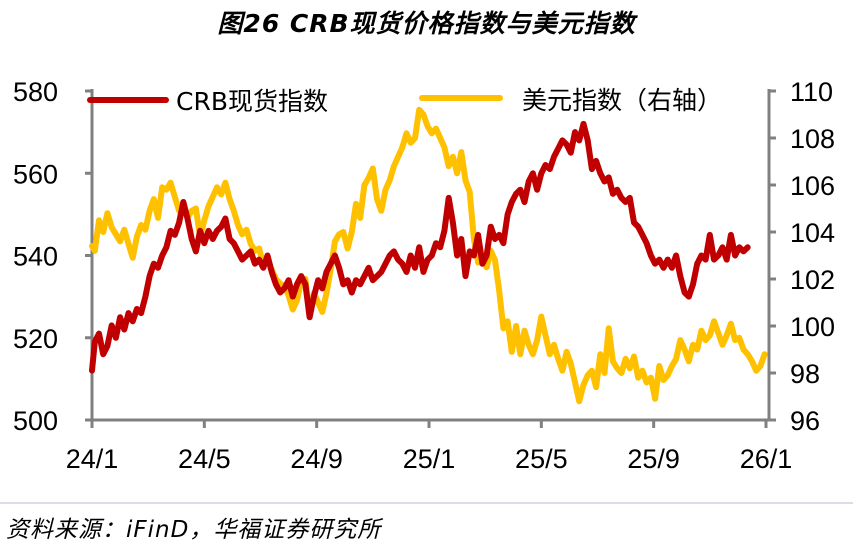 This screenshot has width=853, height=547. What do you see at coordinates (35, 421) in the screenshot?
I see `left-y-tick-label: 500` at bounding box center [35, 421].